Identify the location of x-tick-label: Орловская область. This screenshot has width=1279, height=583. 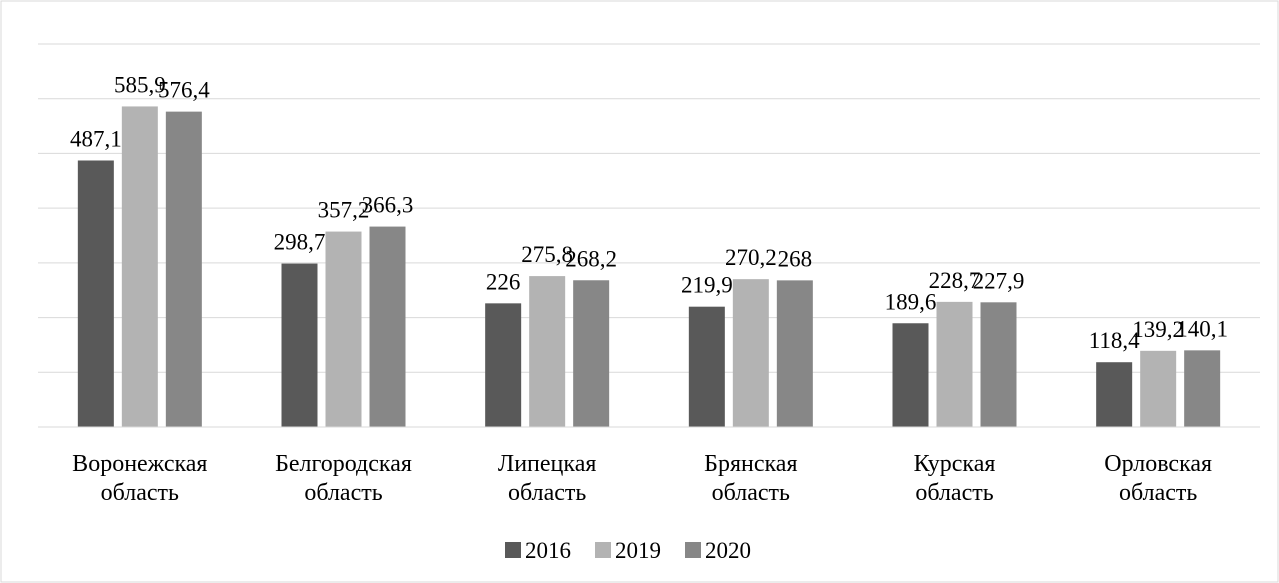
(1158, 478).